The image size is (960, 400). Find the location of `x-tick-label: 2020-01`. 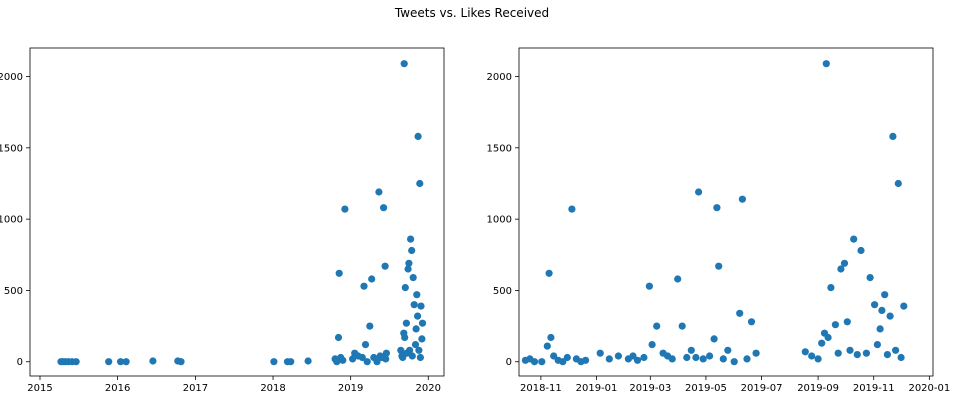

x-tick-label: 2020-01 is located at coordinates (929, 388).